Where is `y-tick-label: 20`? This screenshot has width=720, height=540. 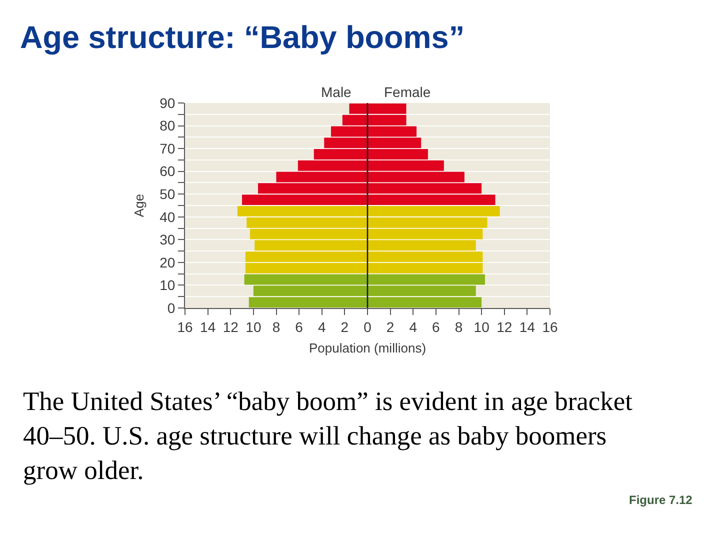
y-tick-label: 20 is located at coordinates (168, 262).